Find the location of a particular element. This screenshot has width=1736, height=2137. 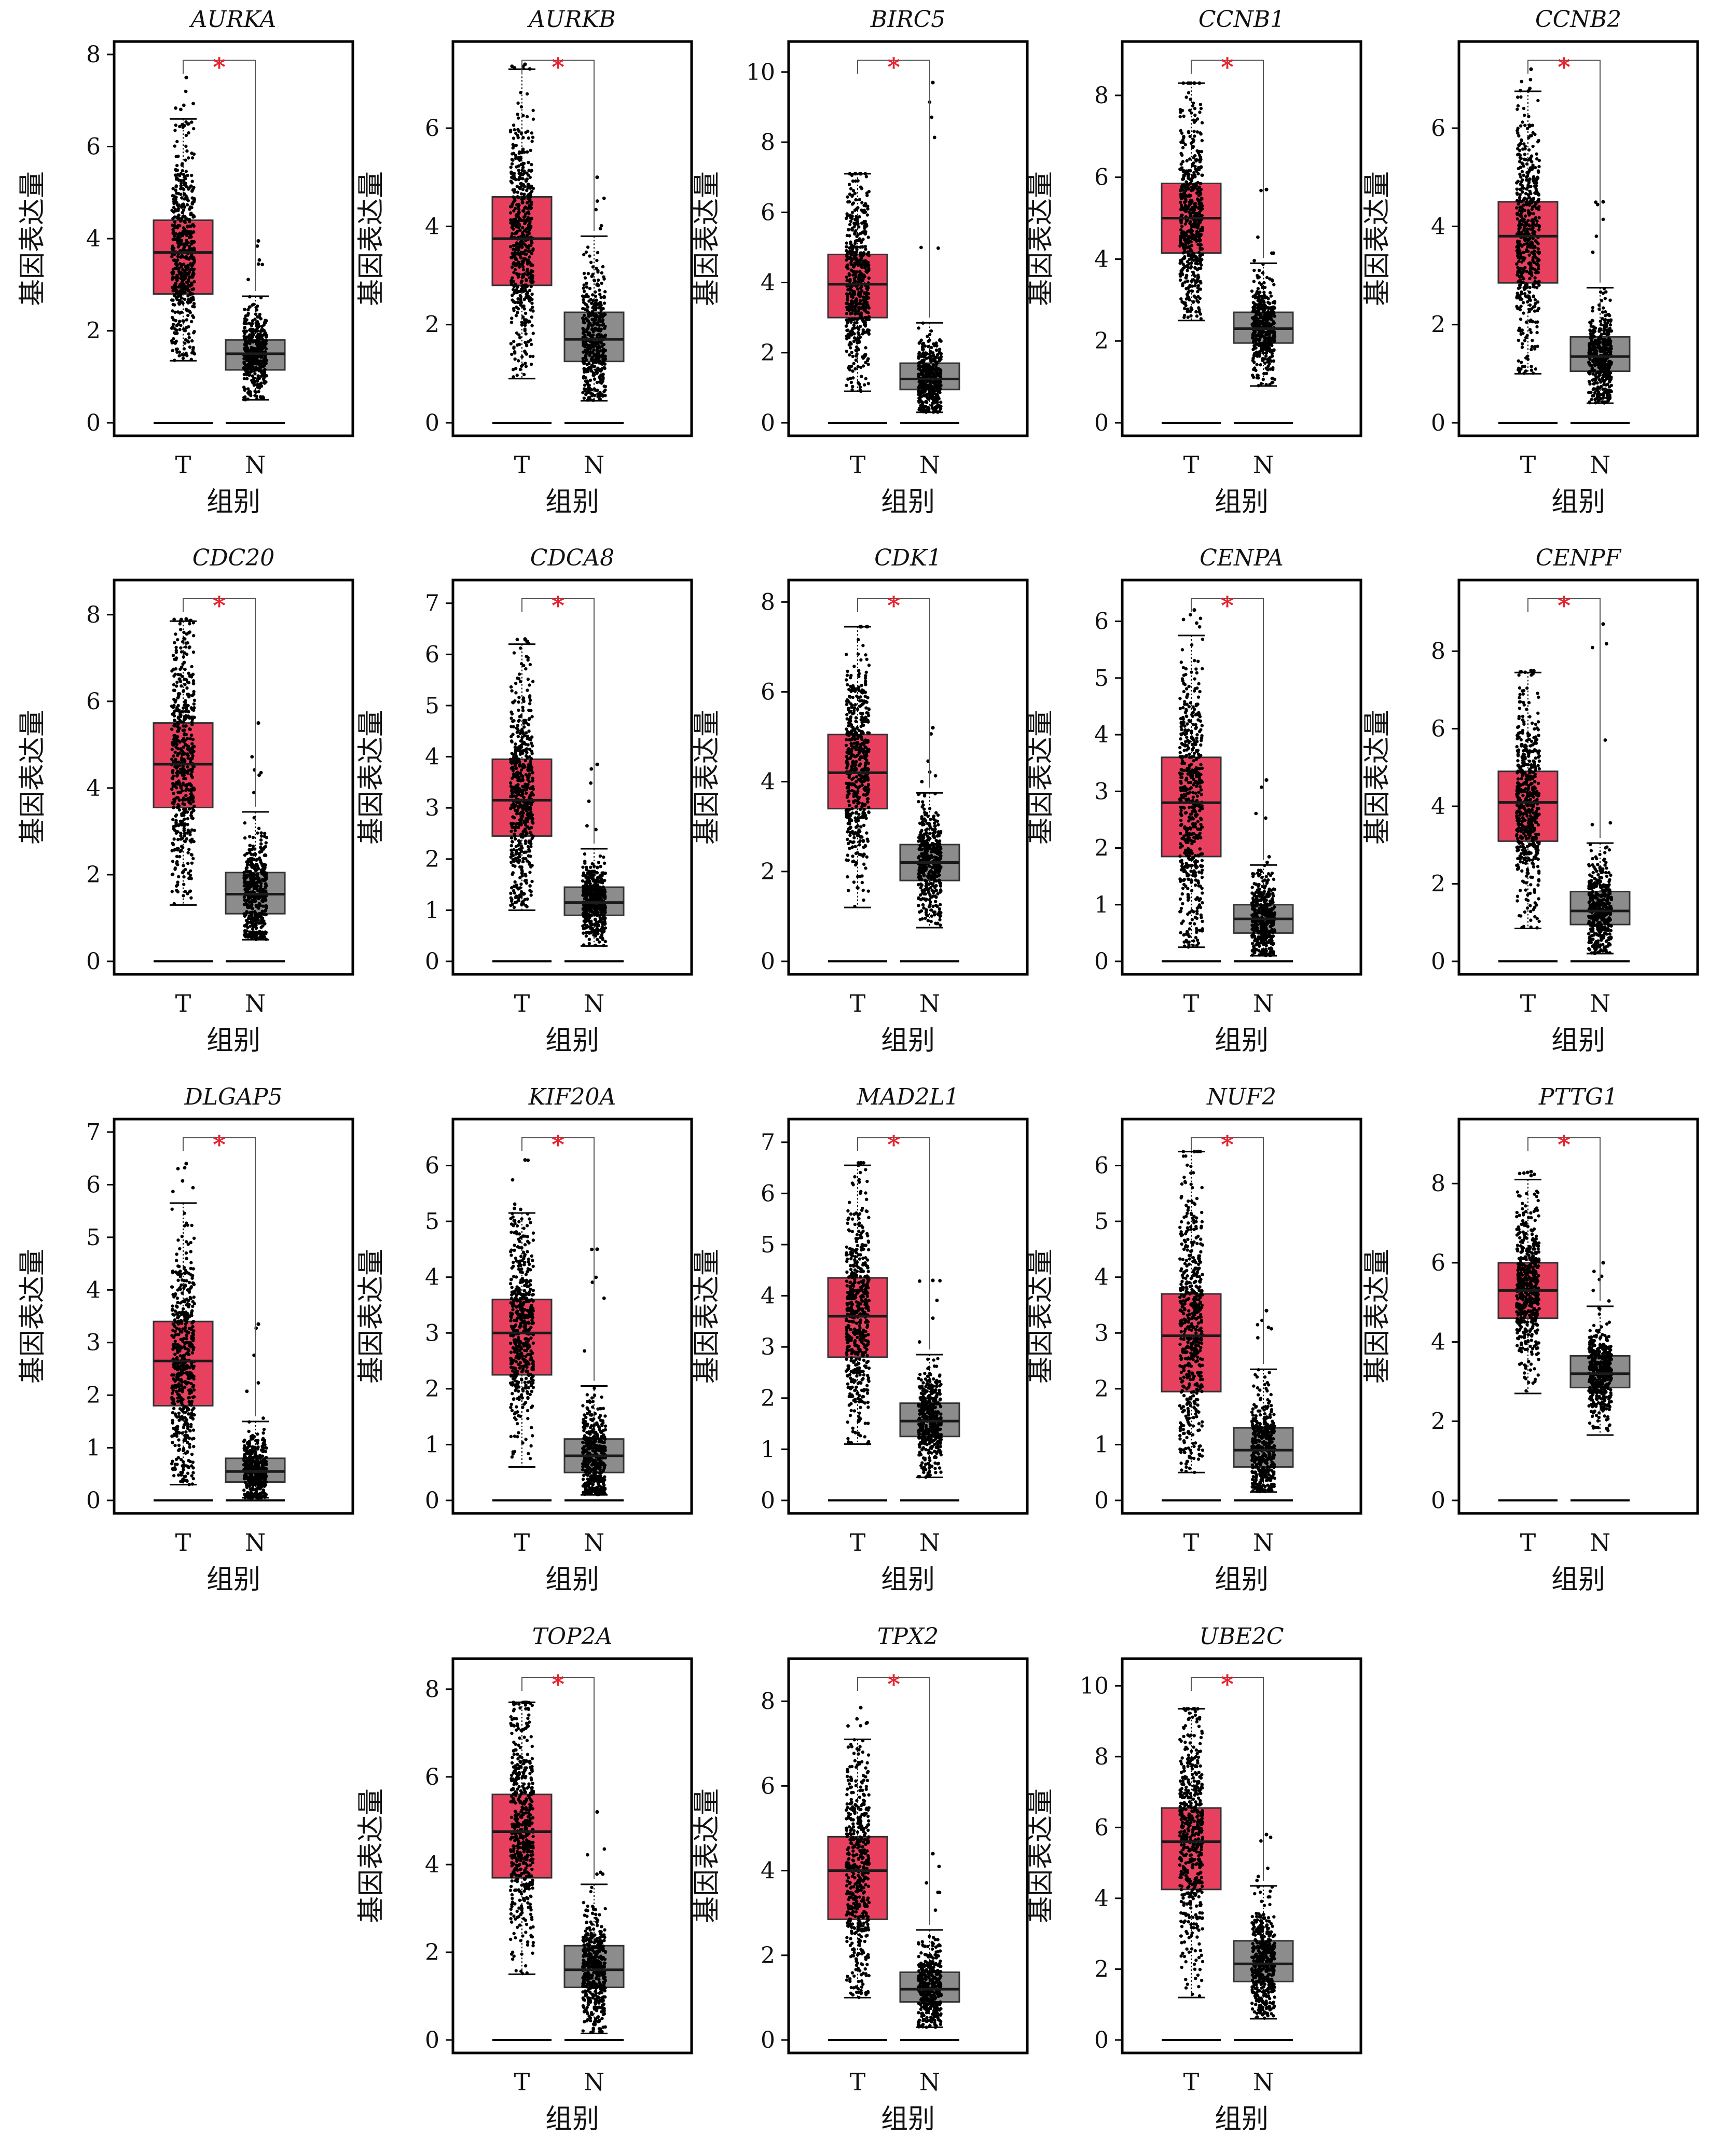

y-axis-label: 基因表达量 is located at coordinates (707, 238).